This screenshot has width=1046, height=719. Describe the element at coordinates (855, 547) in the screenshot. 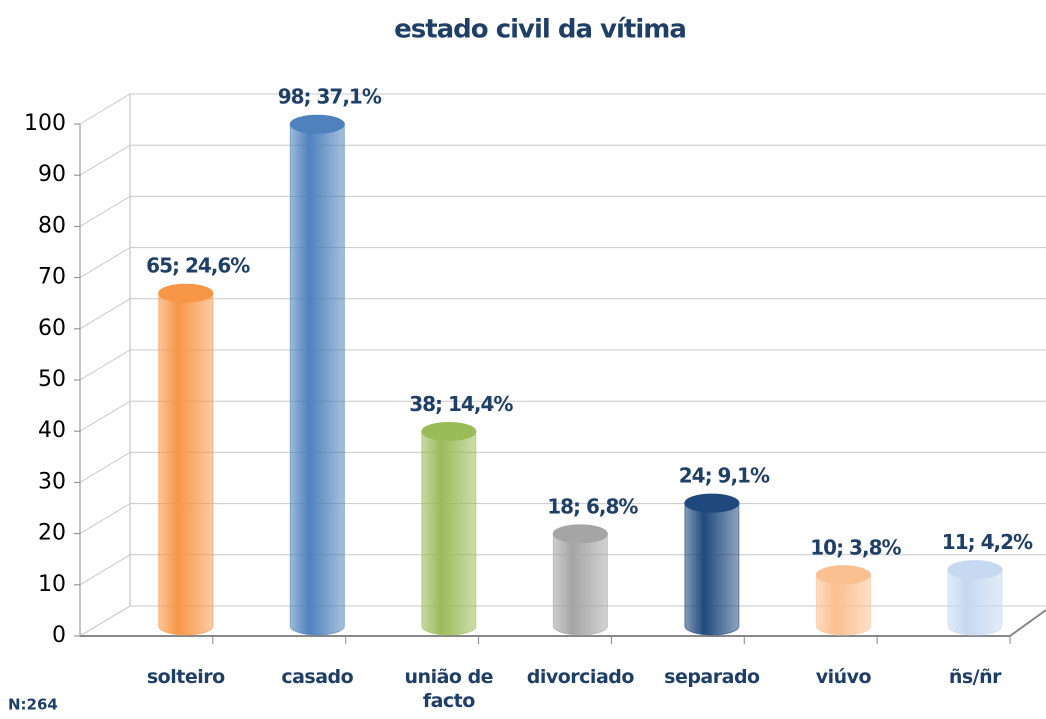

I see `data-label: 10; 3,8%` at that location.